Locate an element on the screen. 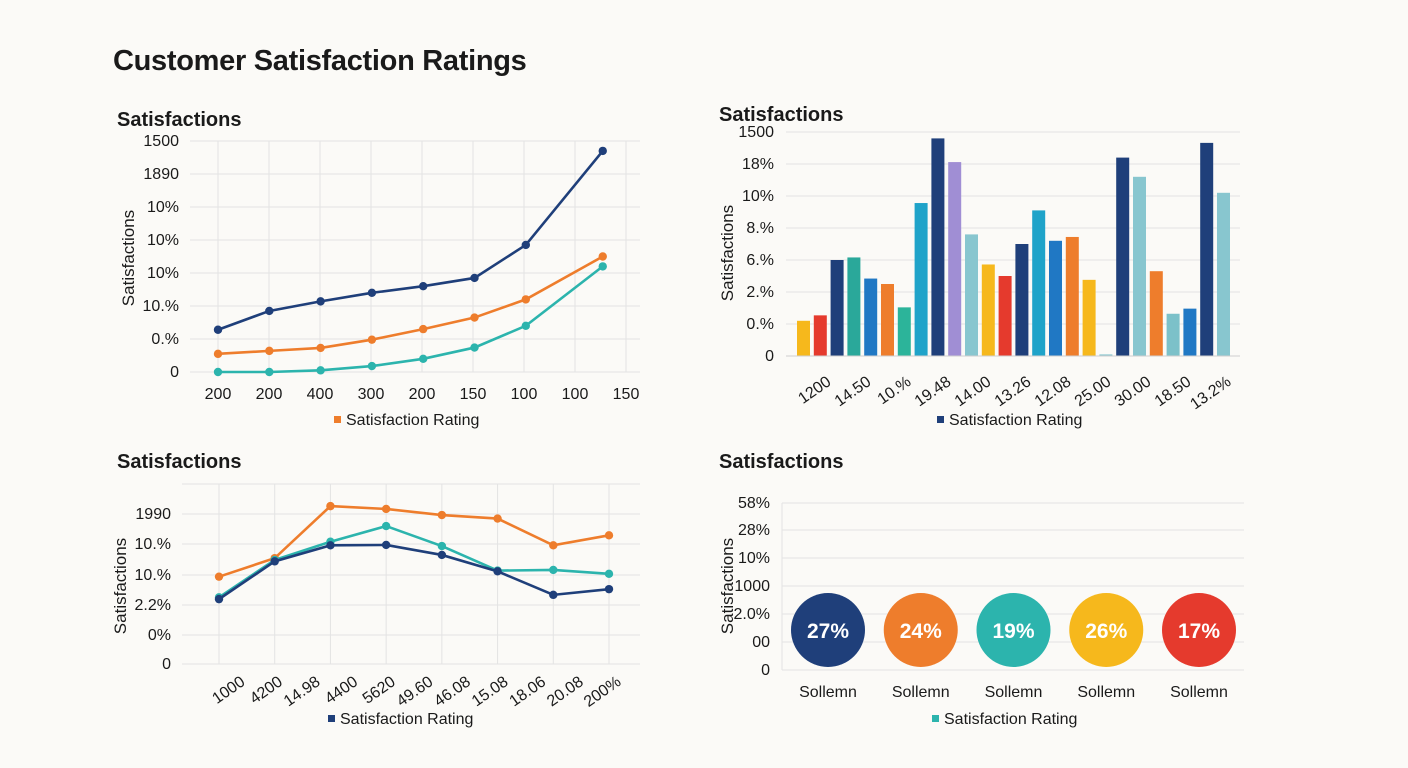 Image resolution: width=1408 pixels, height=768 pixels. x-tick-label: 13.26 is located at coordinates (1013, 391).